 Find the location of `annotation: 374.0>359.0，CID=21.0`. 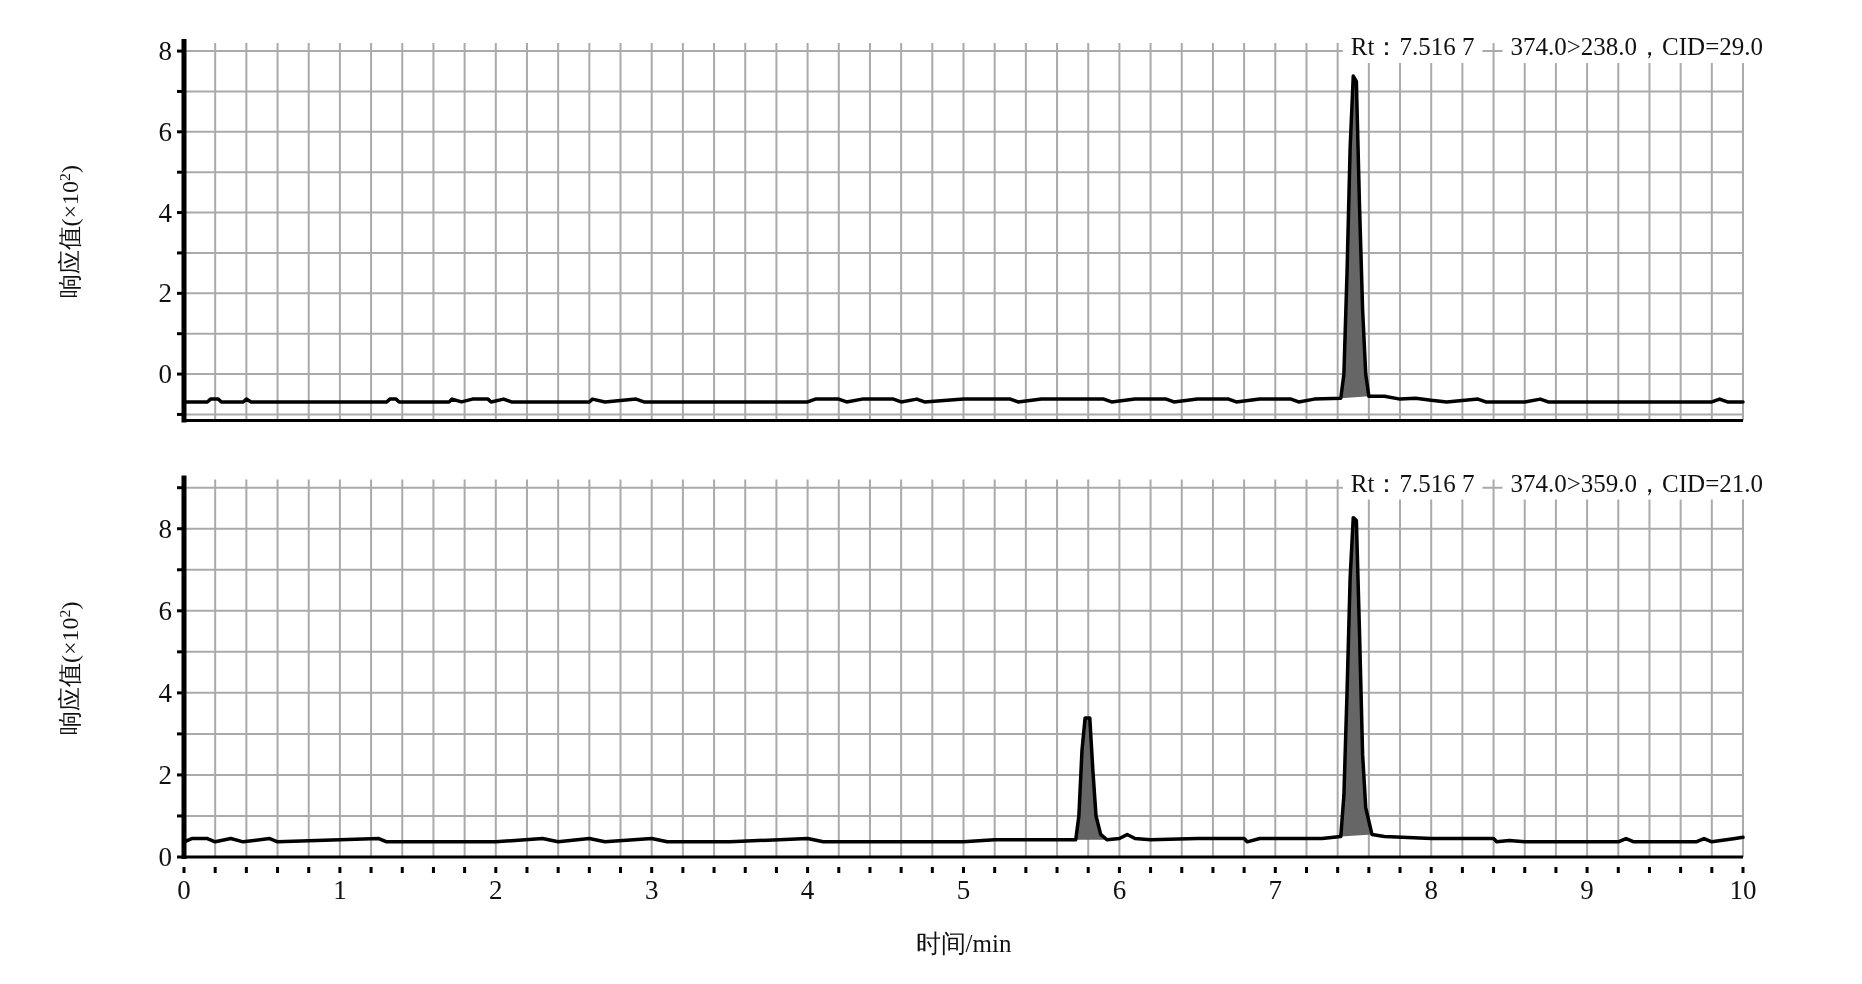

annotation: 374.0>359.0，CID=21.0 is located at coordinates (1636, 483).